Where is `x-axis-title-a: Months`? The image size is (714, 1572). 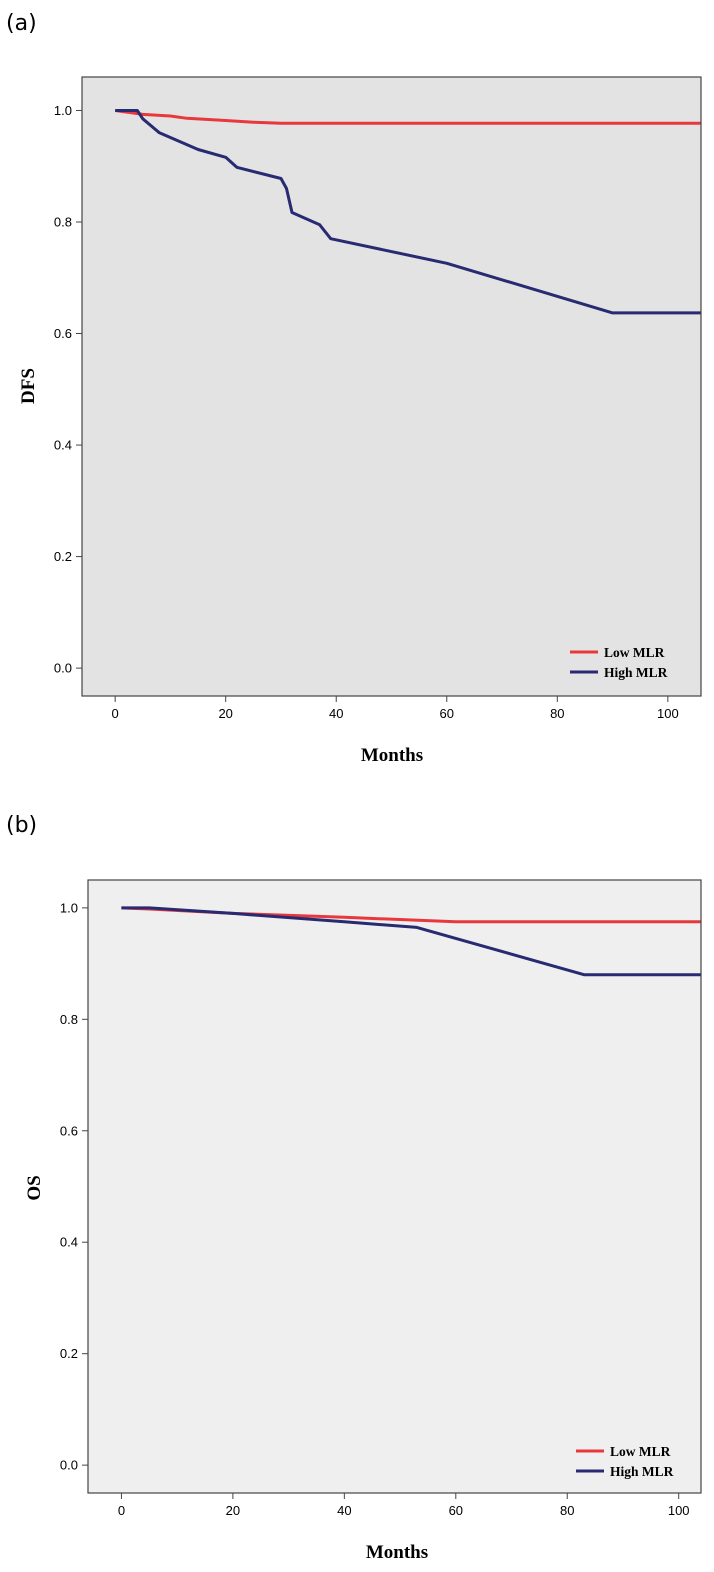
x-axis-title-a: Months is located at coordinates (392, 755).